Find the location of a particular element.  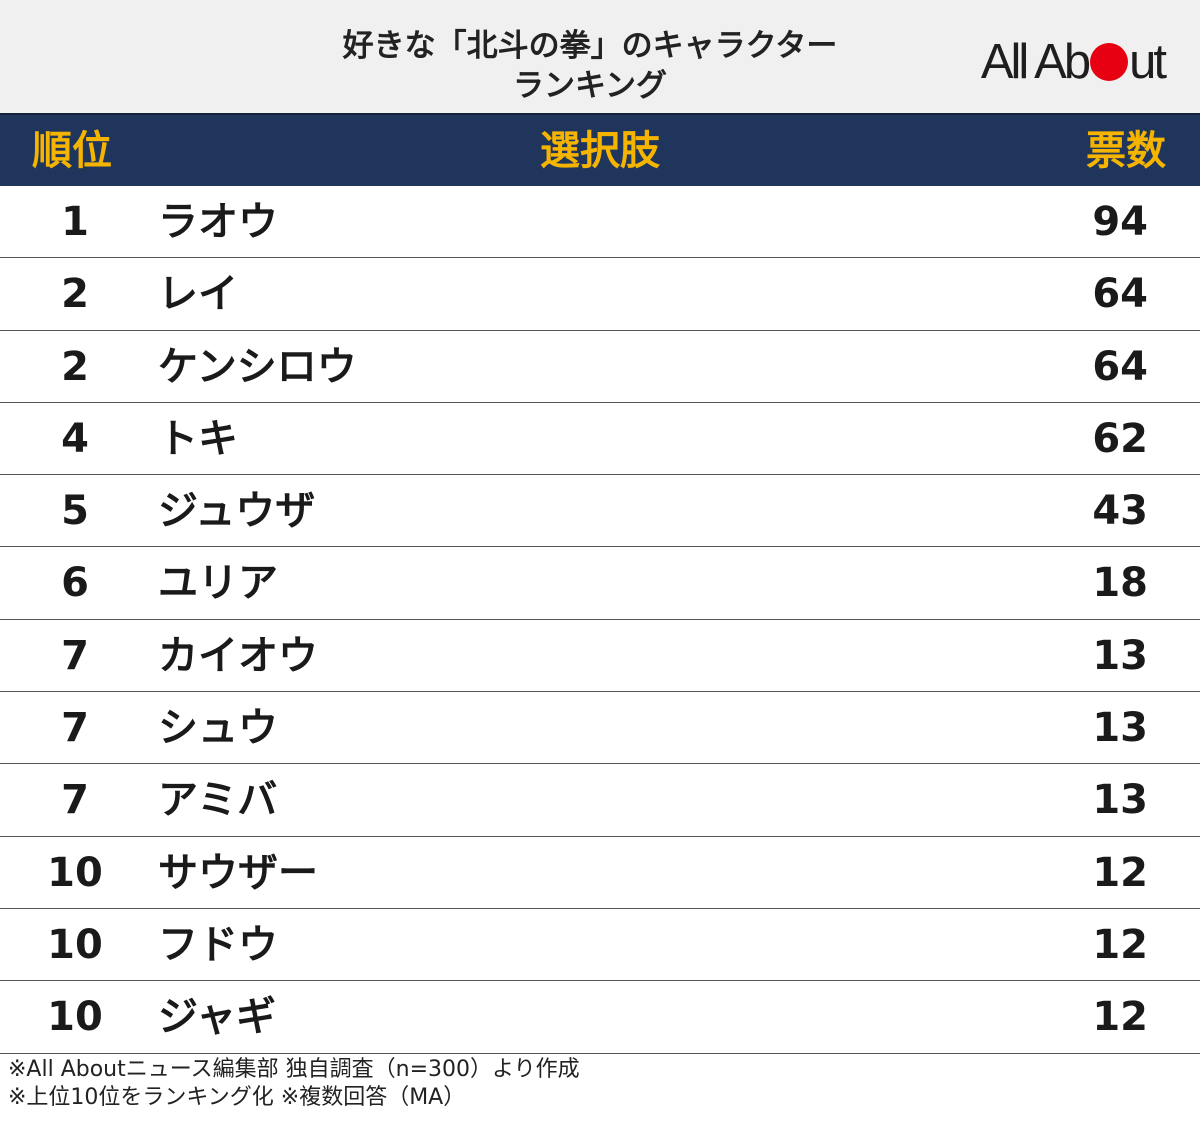

table-row: 7 アミバ 13 is located at coordinates (600, 800).